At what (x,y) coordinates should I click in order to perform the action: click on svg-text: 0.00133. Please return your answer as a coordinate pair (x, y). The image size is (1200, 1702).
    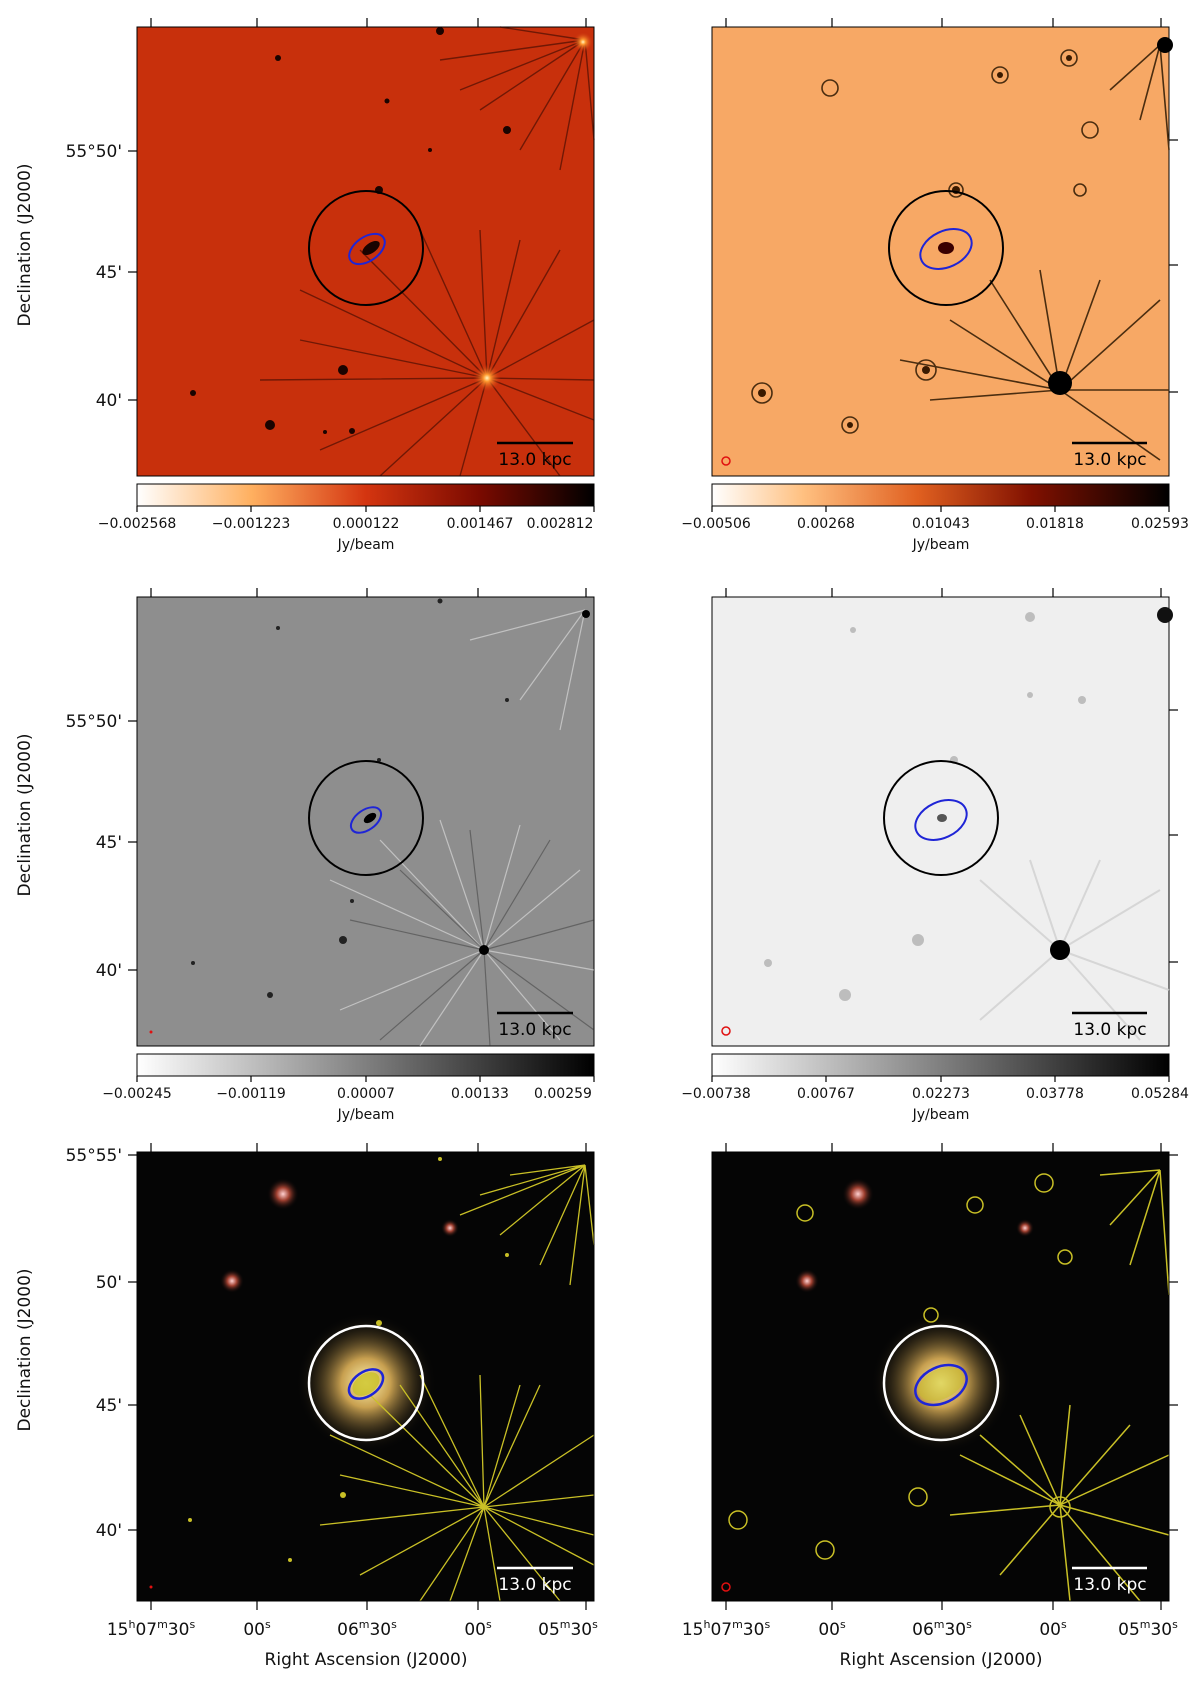
    Looking at the image, I should click on (480, 1094).